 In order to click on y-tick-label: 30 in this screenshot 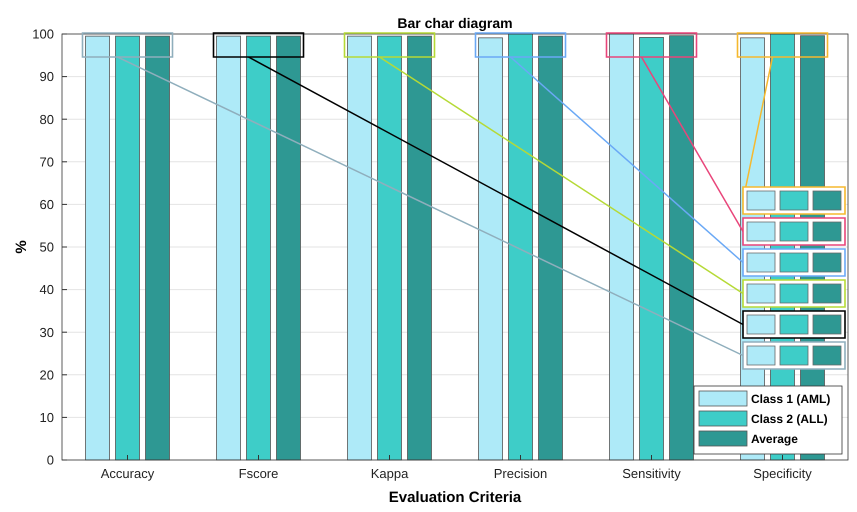, I will do `click(47, 332)`.